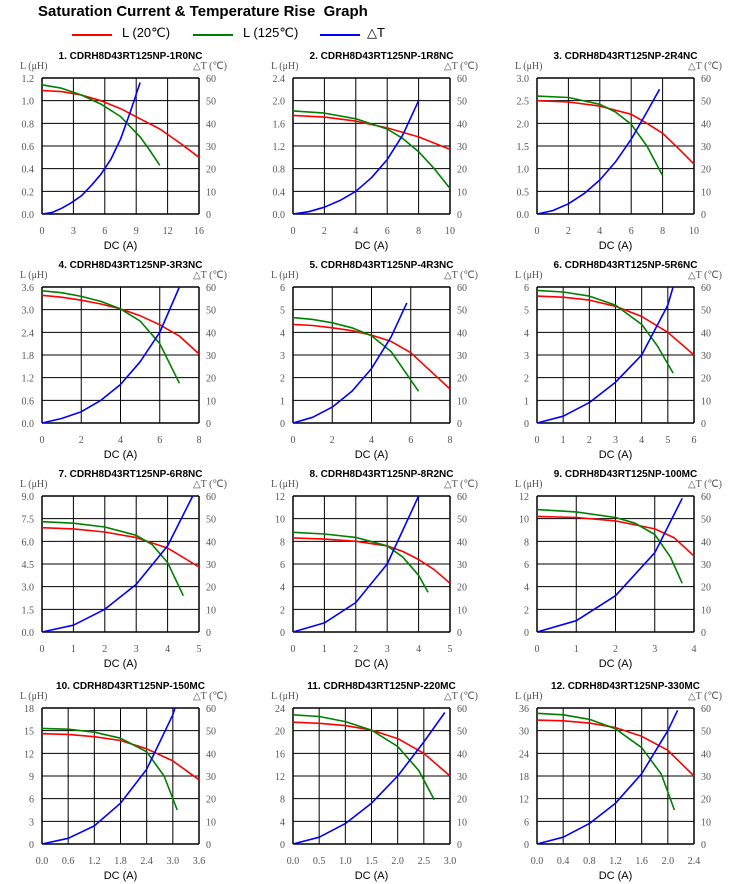 The width and height of the screenshot is (740, 884). What do you see at coordinates (523, 102) in the screenshot?
I see `y-left-tick-label: 2.5` at bounding box center [523, 102].